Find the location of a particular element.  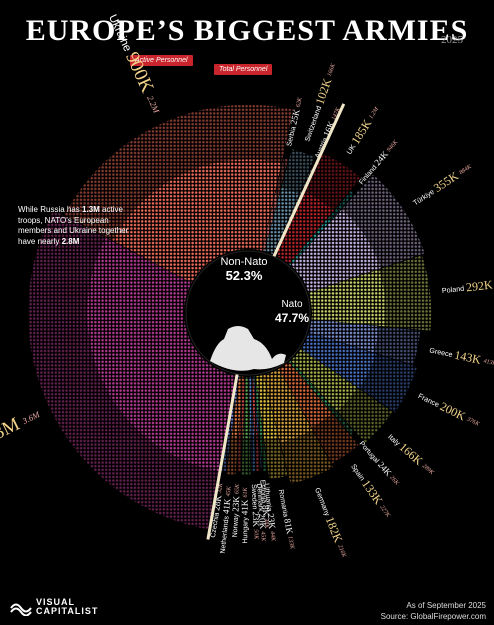

label-total-trkiye: 884K is located at coordinates (466, 170).